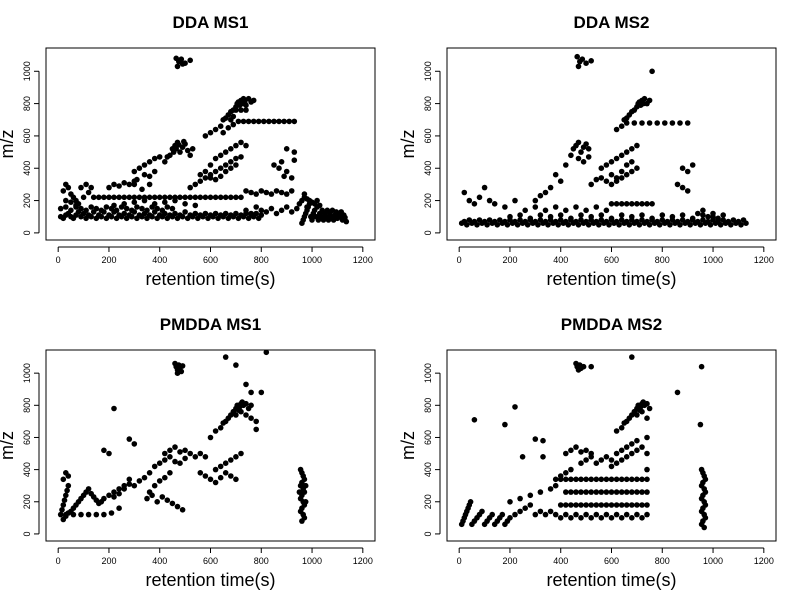 Image resolution: width=800 pixels, height=600 pixels. What do you see at coordinates (27, 469) in the screenshot?
I see `y-tick-label: 400` at bounding box center [27, 469].